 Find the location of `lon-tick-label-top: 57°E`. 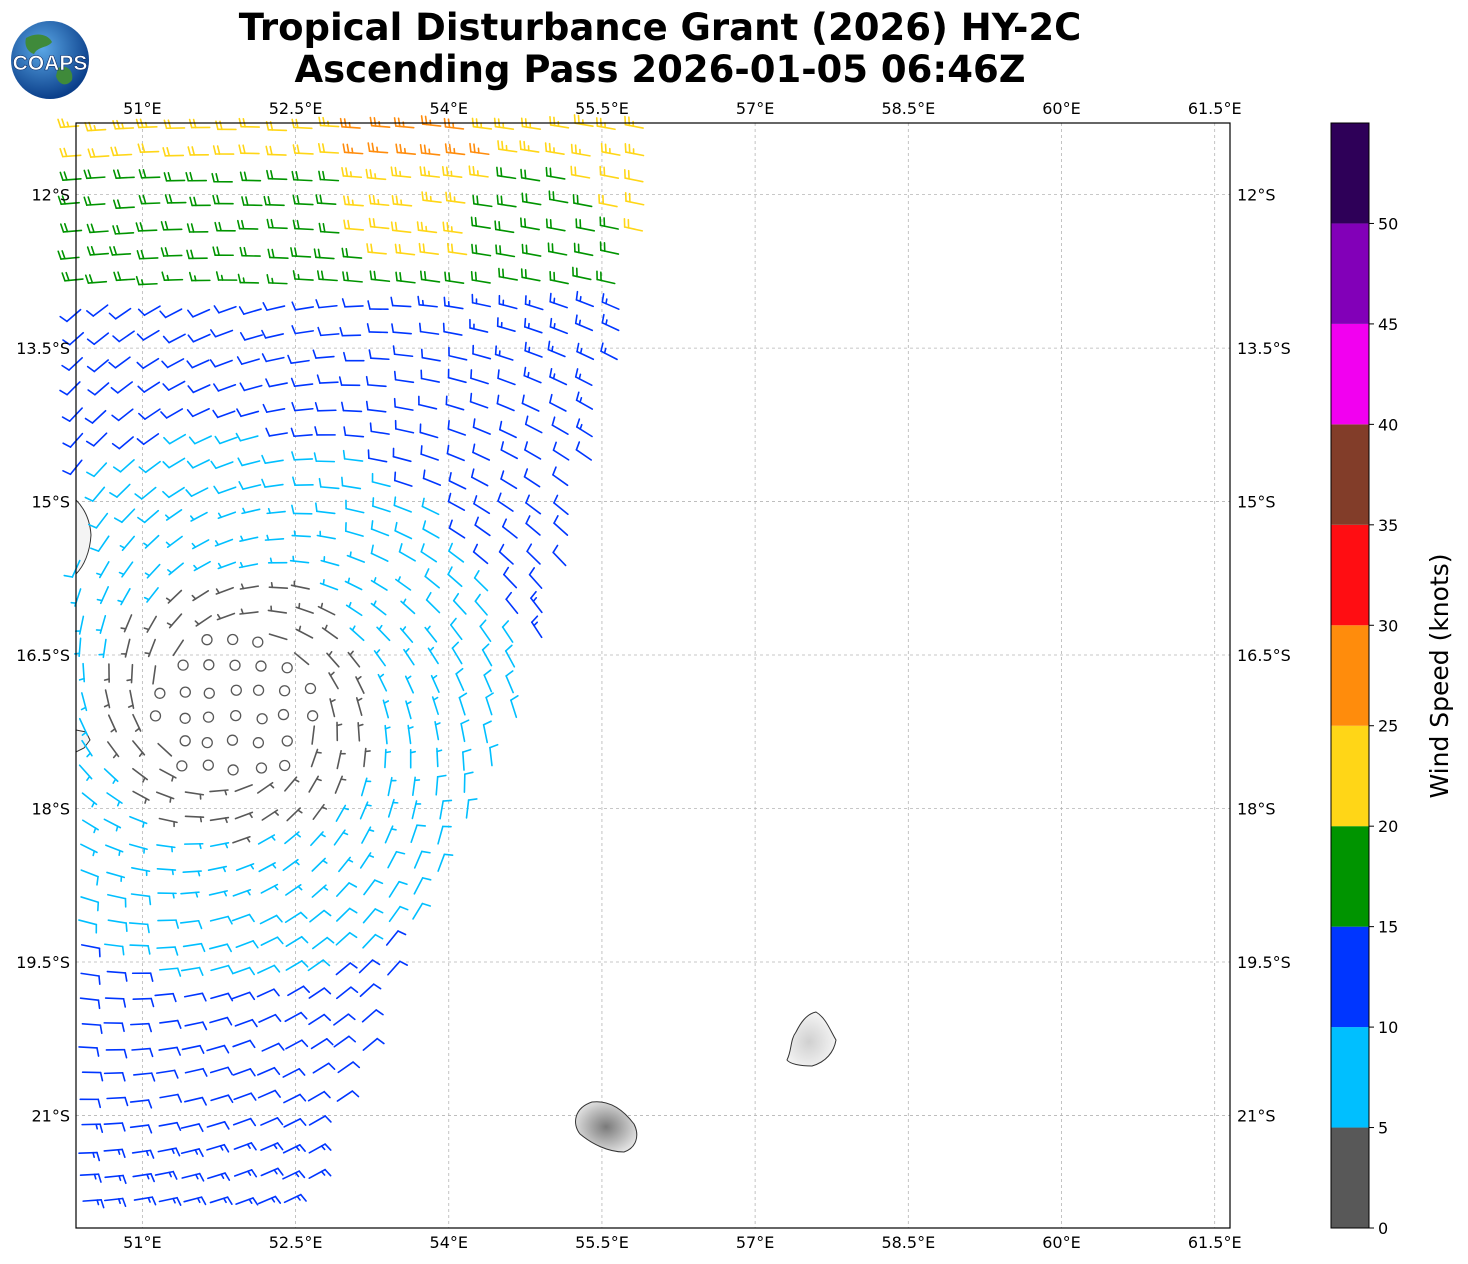

lon-tick-label-top: 57°E is located at coordinates (755, 108).